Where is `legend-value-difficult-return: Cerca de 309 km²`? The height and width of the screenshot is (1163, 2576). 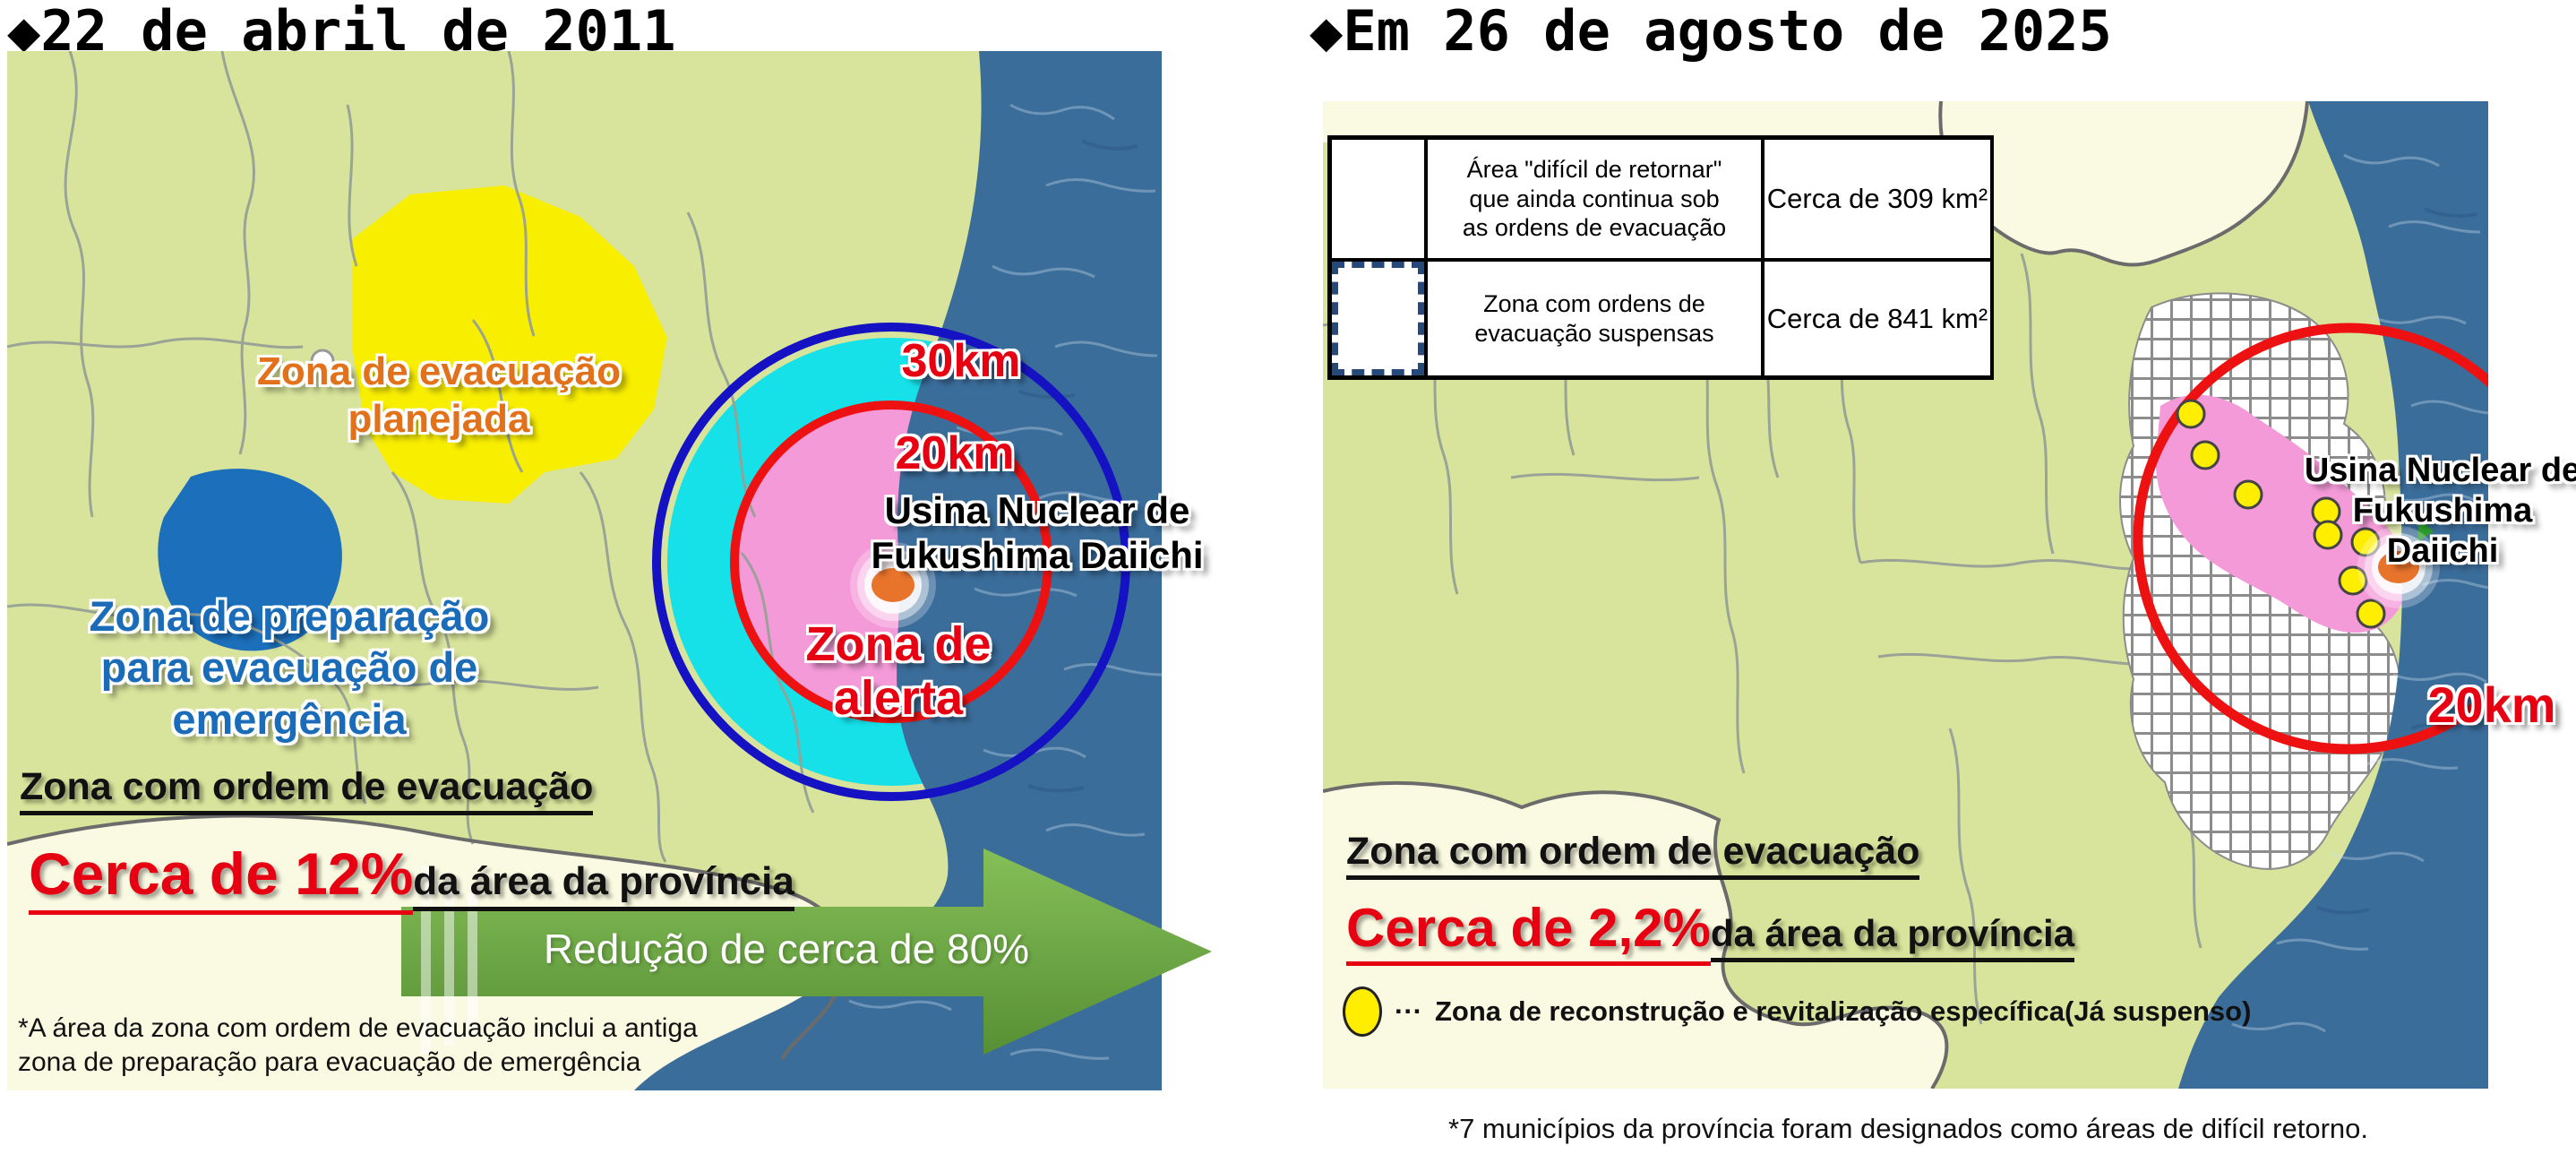
legend-value-difficult-return: Cerca de 309 km² is located at coordinates (1877, 199).